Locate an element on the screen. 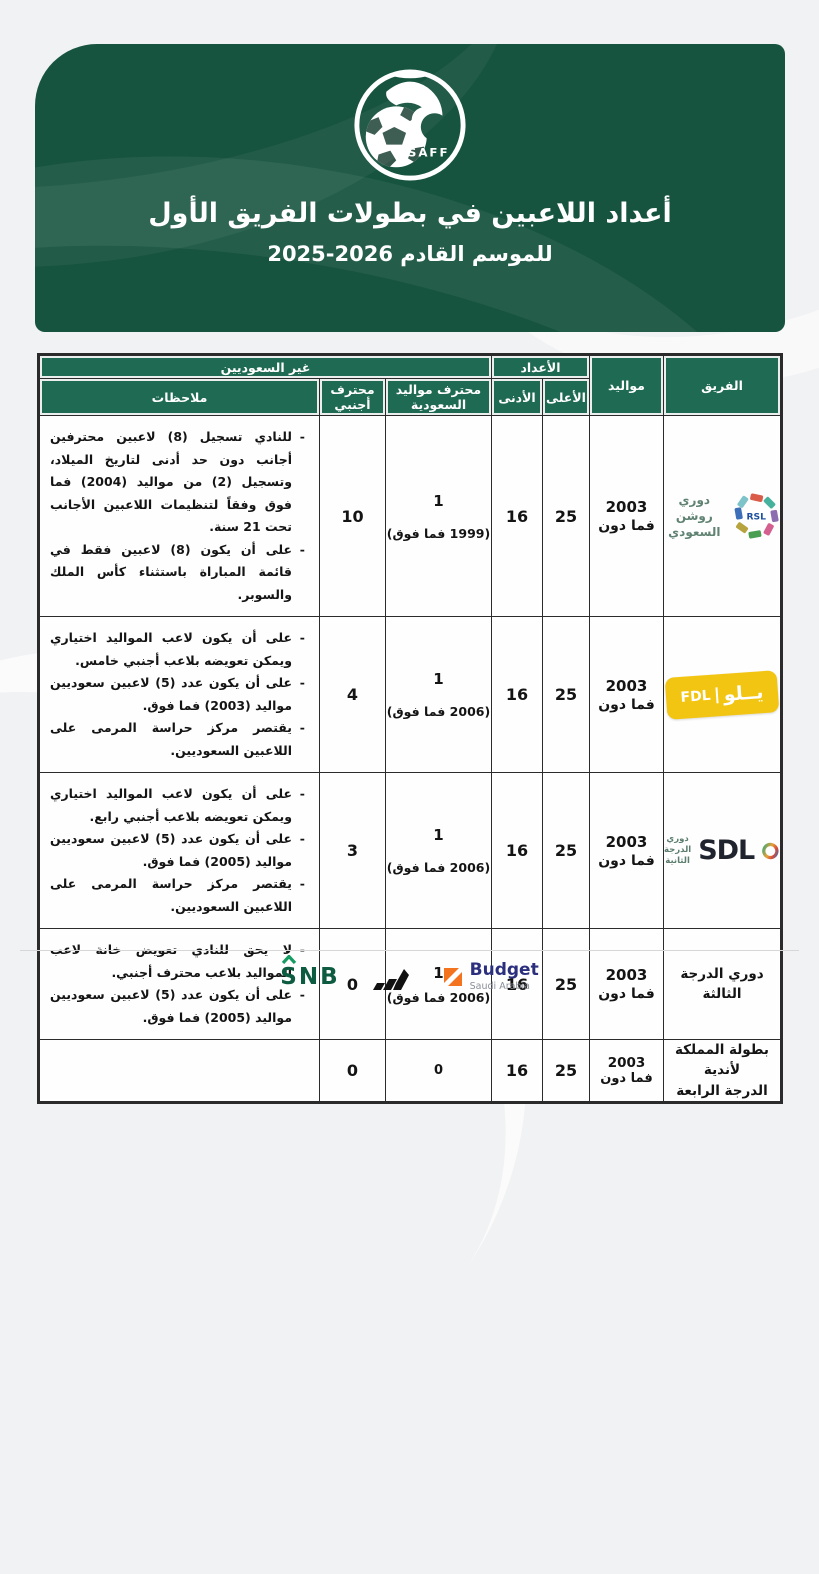  foreign-pro-cell: 4 is located at coordinates (352, 694).